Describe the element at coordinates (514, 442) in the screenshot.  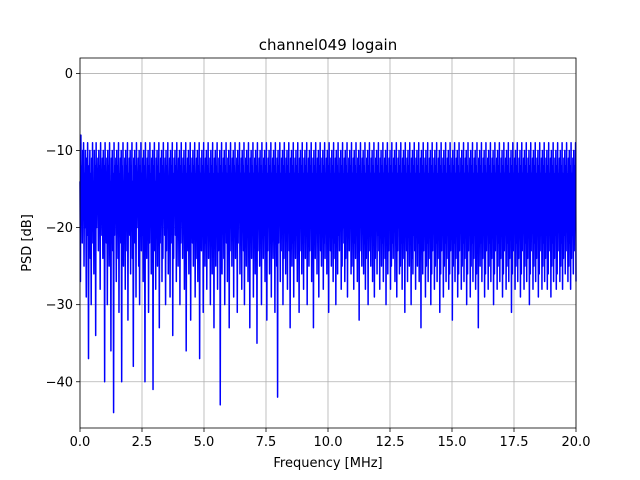
I see `x-tick-label: 17.5` at that location.